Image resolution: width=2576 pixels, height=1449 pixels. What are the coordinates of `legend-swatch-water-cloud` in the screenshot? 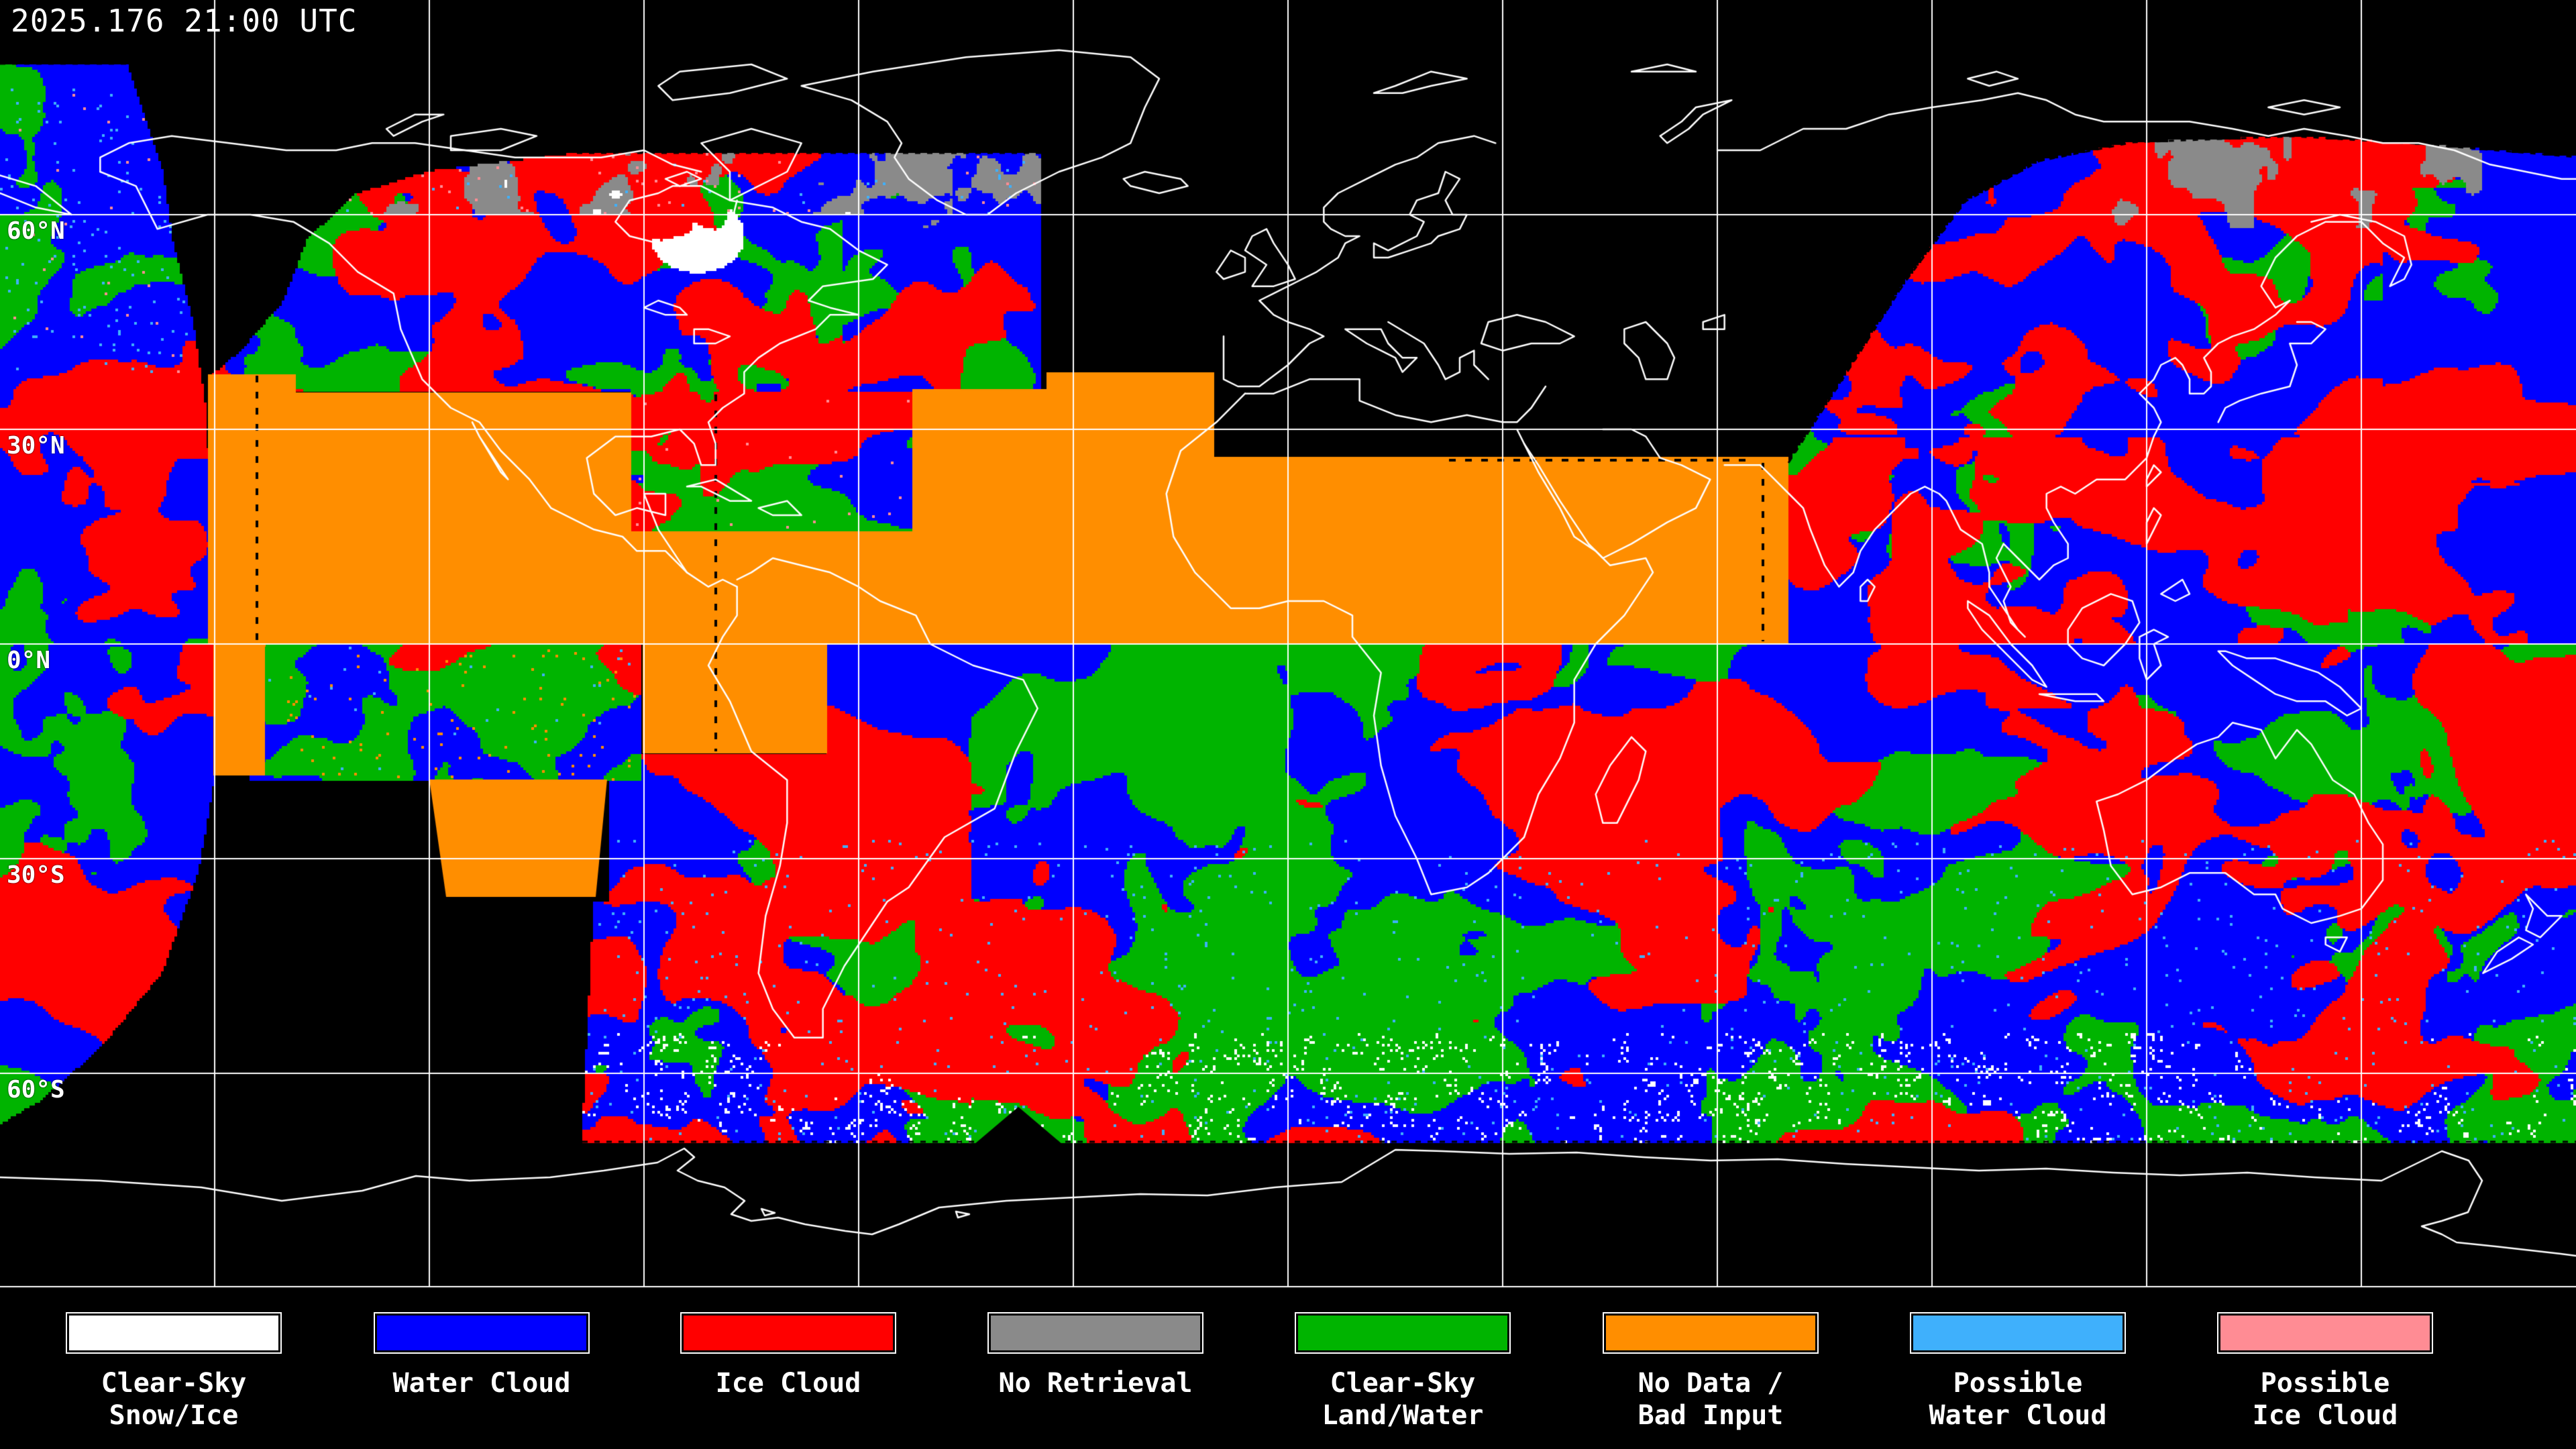 It's located at (482, 1333).